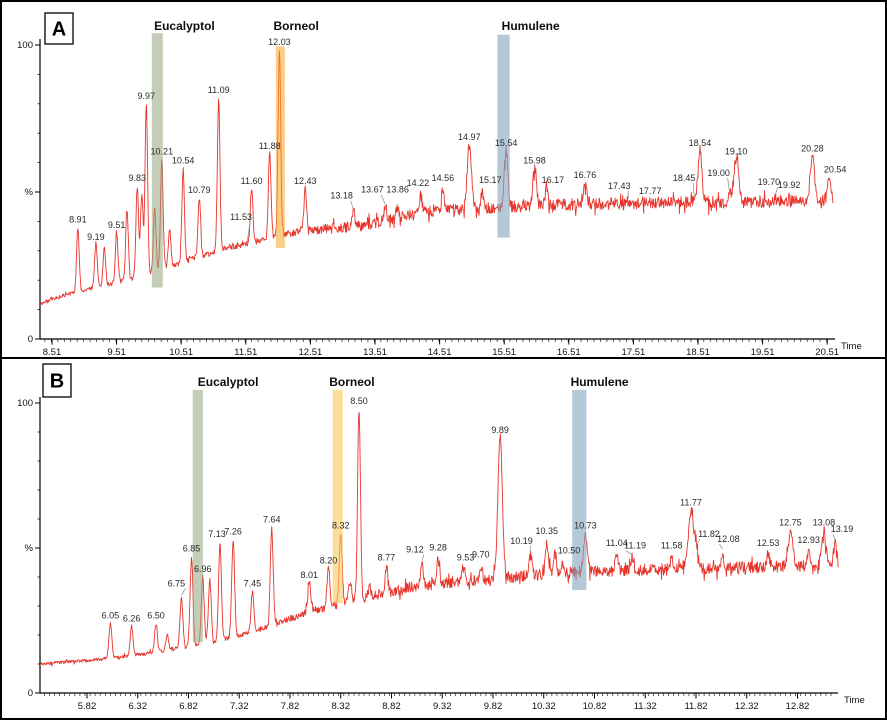 The height and width of the screenshot is (720, 887). I want to click on peak-label: 16.17, so click(553, 180).